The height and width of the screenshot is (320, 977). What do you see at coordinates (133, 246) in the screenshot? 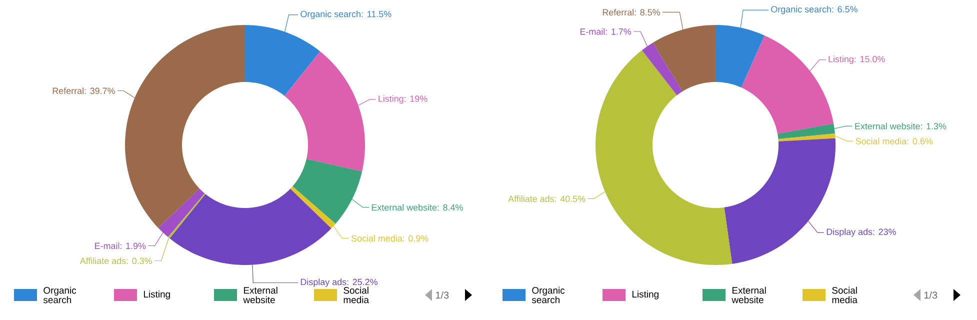
I see `data-label: : 1.9%` at bounding box center [133, 246].